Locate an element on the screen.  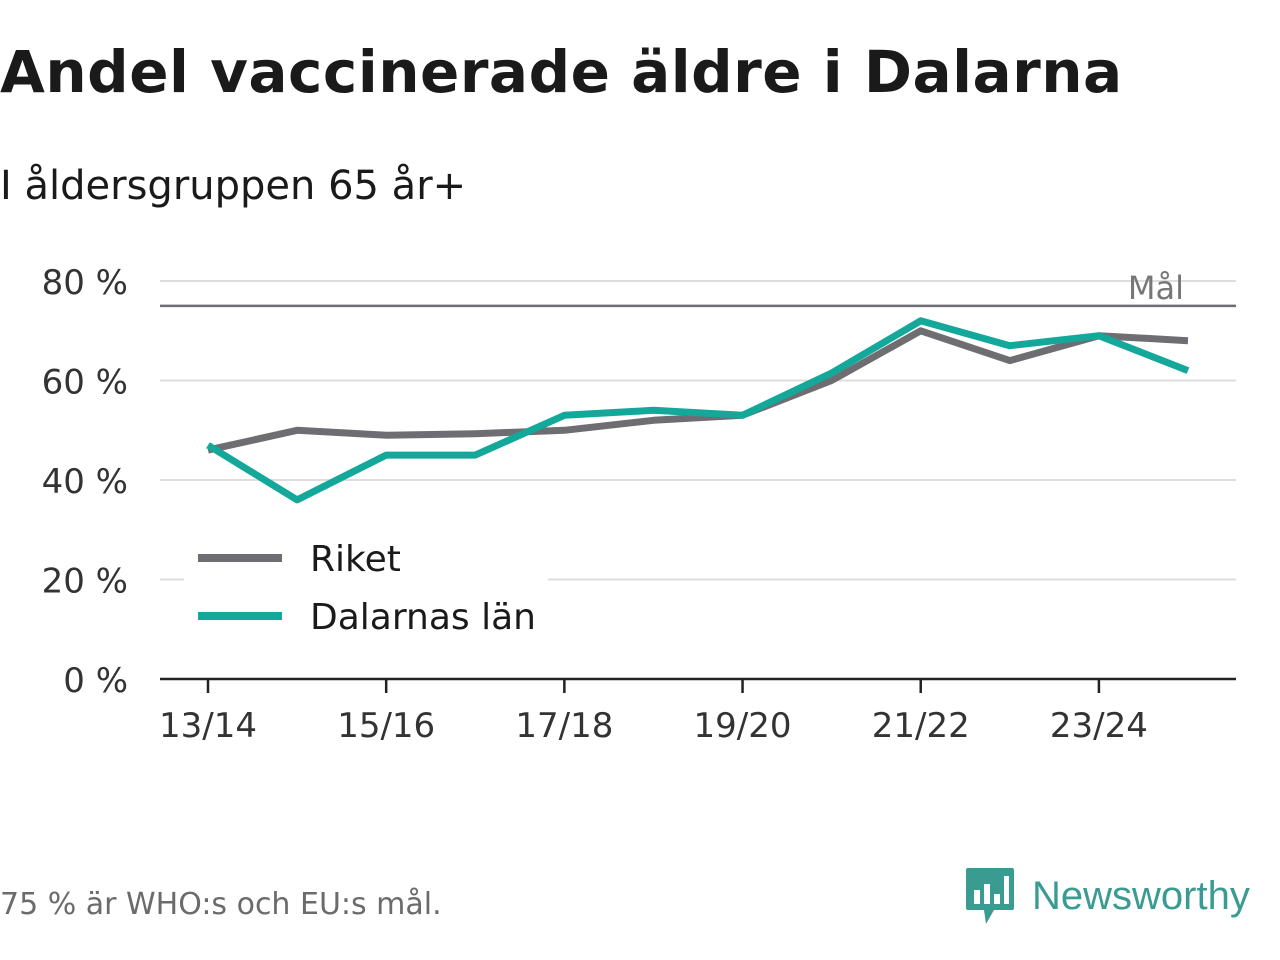
x-tick-label: 13/14 is located at coordinates (208, 726).